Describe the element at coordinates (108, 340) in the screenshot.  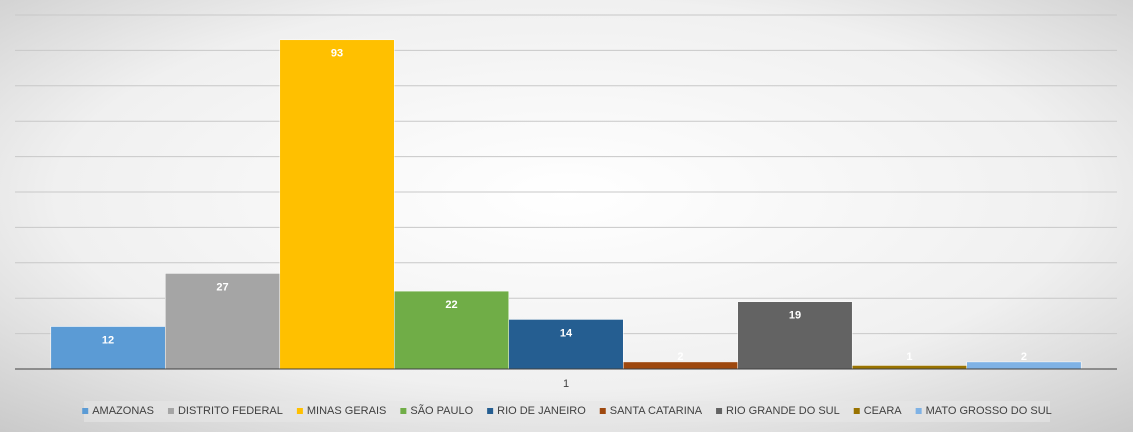
I see `data-label: 12` at that location.